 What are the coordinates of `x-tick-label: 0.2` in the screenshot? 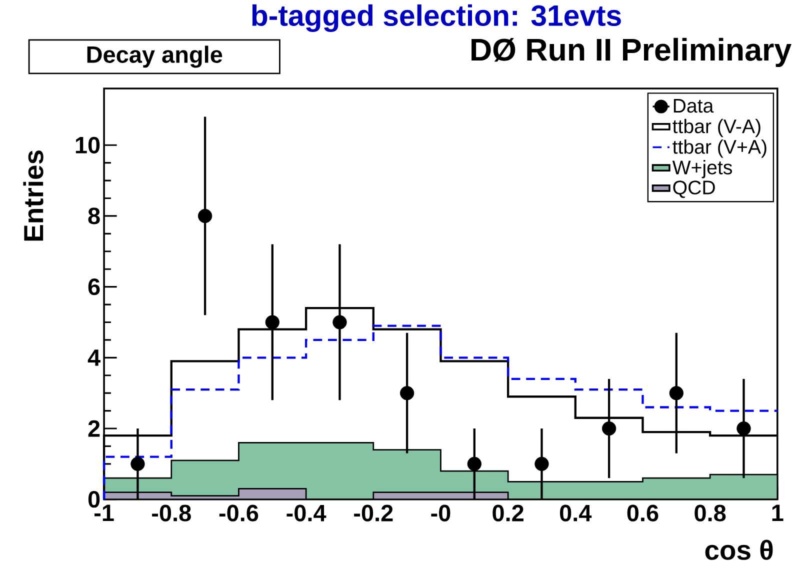 It's located at (508, 513).